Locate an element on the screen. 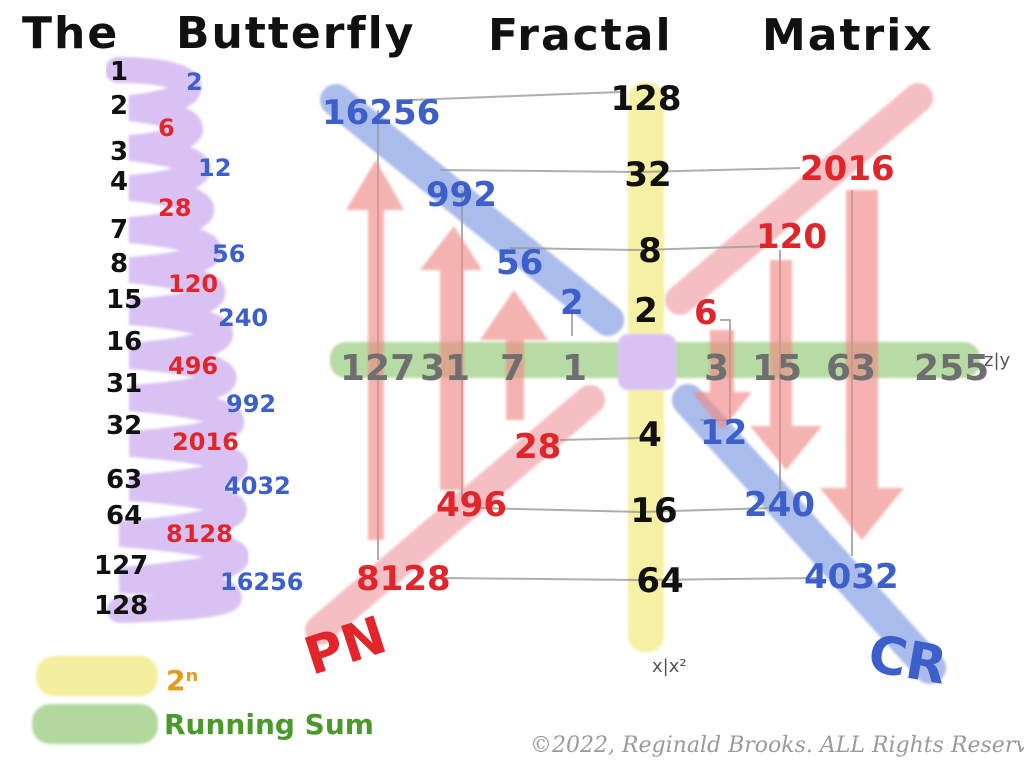 The width and height of the screenshot is (1024, 768). center-number: 16 is located at coordinates (653, 511).